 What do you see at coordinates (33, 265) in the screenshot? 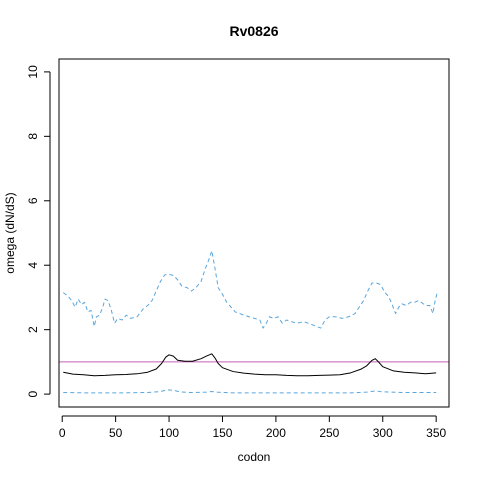
I see `y-tick-label: 4` at bounding box center [33, 265].